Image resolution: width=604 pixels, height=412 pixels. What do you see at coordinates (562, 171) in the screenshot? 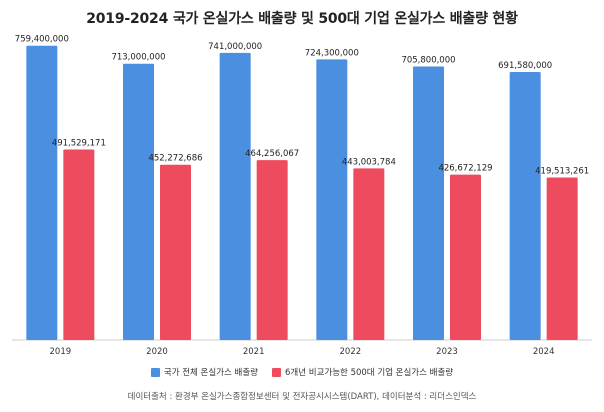
I see `data-label-500-companies-2024: 419,513,261` at bounding box center [562, 171].